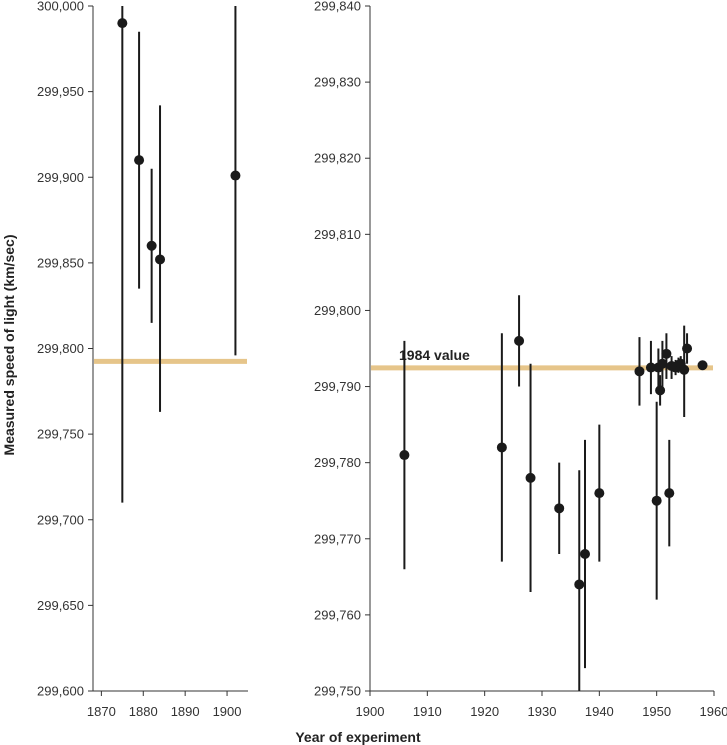 The image size is (727, 745). I want to click on left-y-tick-label: 299,750, so click(60, 434).